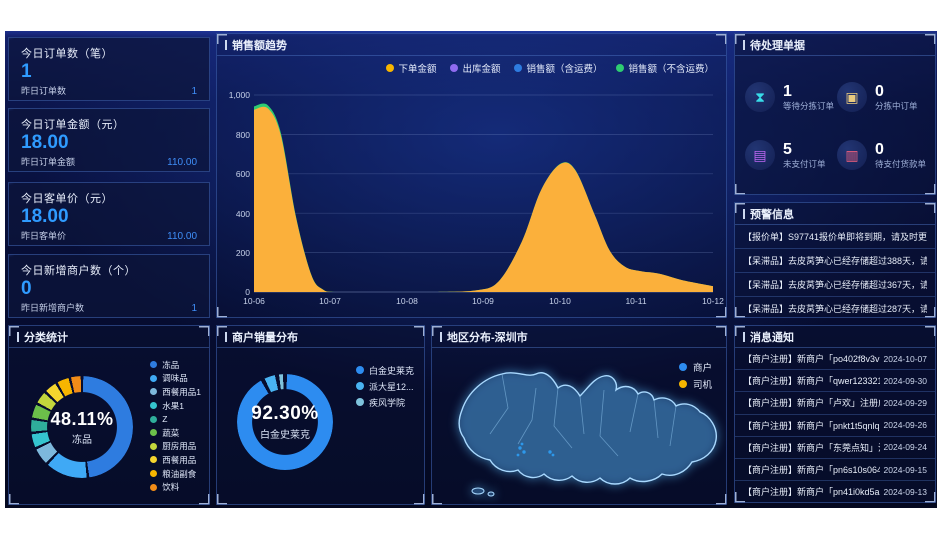  Describe the element at coordinates (558, 68) in the screenshot. I see `legend-item: 销售额（含运费）` at that location.